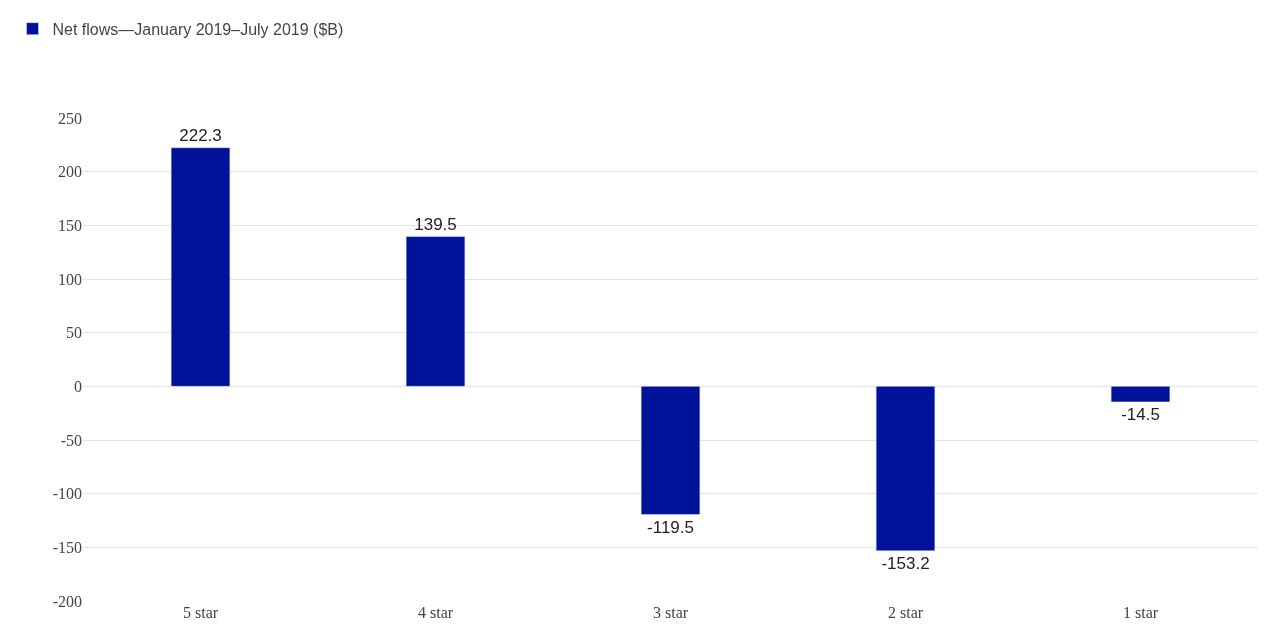 Image resolution: width=1278 pixels, height=641 pixels. I want to click on x-tick-label: 3 star, so click(670, 612).